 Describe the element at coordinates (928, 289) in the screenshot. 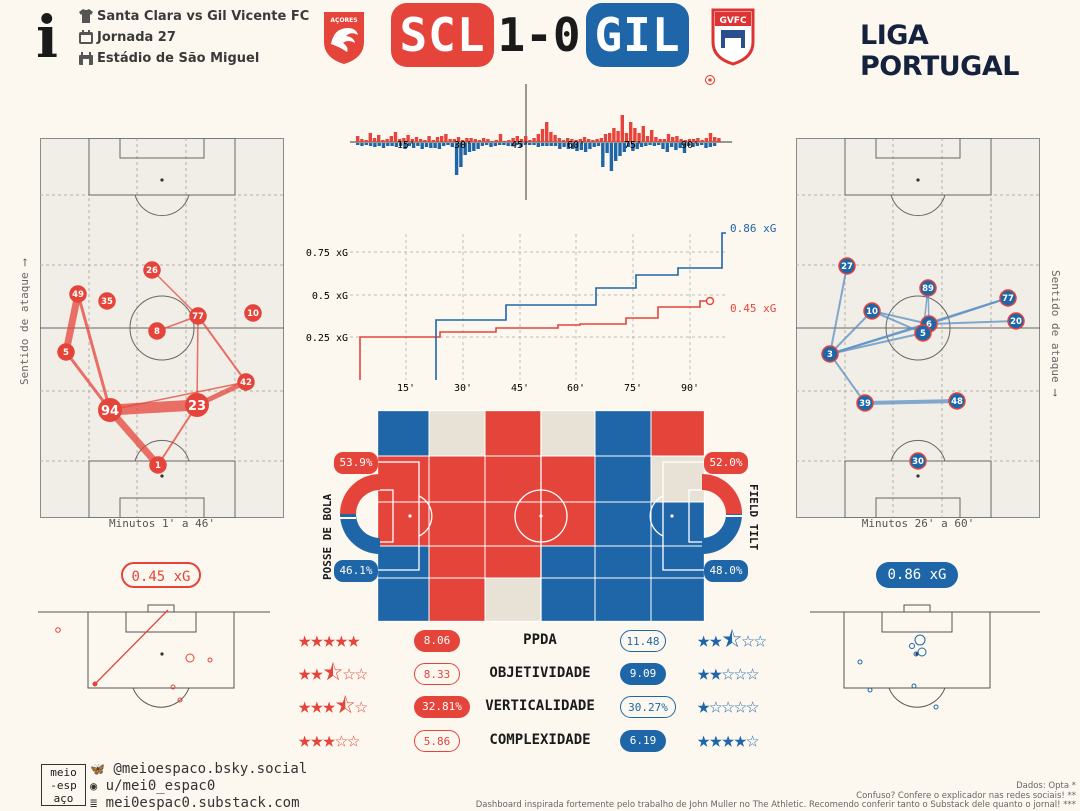

I see `away-player-number: 89` at that location.